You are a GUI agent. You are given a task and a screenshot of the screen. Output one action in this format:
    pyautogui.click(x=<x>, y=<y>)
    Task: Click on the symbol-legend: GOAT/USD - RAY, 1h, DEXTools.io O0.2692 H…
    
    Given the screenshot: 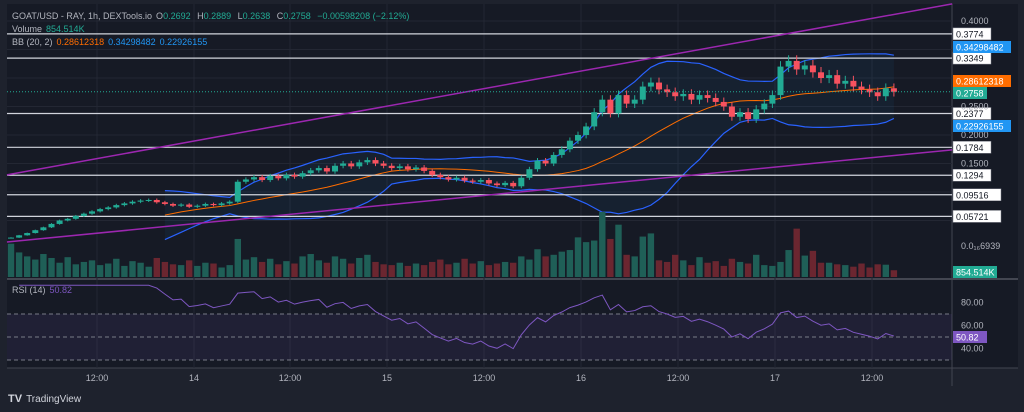 What is the action you would take?
    pyautogui.click(x=211, y=16)
    